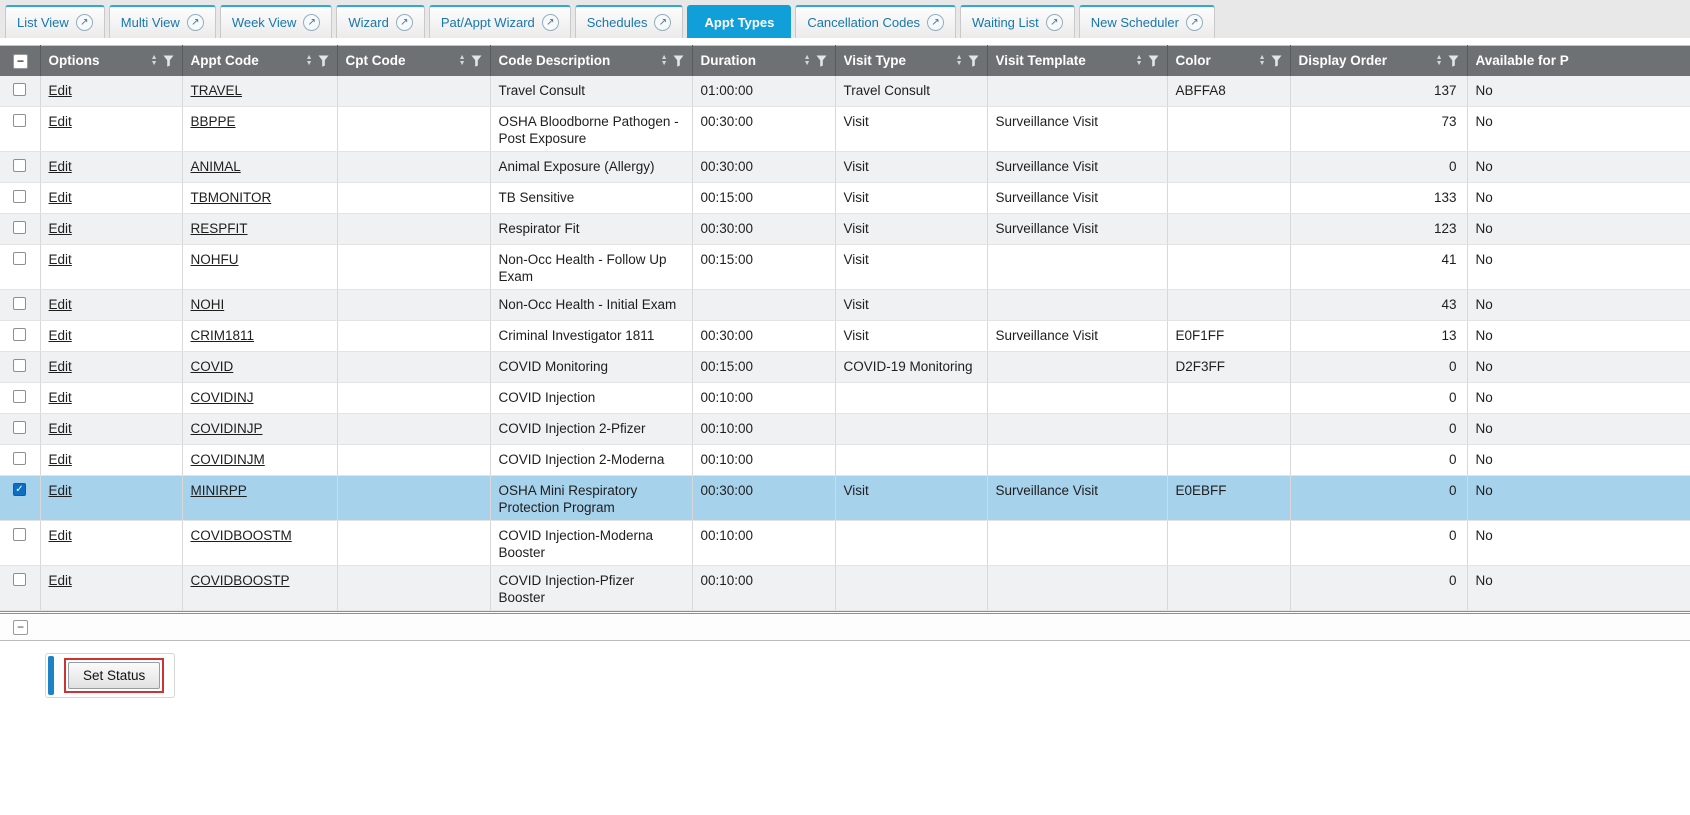  I want to click on tab-appt-types: Appt Types, so click(739, 21).